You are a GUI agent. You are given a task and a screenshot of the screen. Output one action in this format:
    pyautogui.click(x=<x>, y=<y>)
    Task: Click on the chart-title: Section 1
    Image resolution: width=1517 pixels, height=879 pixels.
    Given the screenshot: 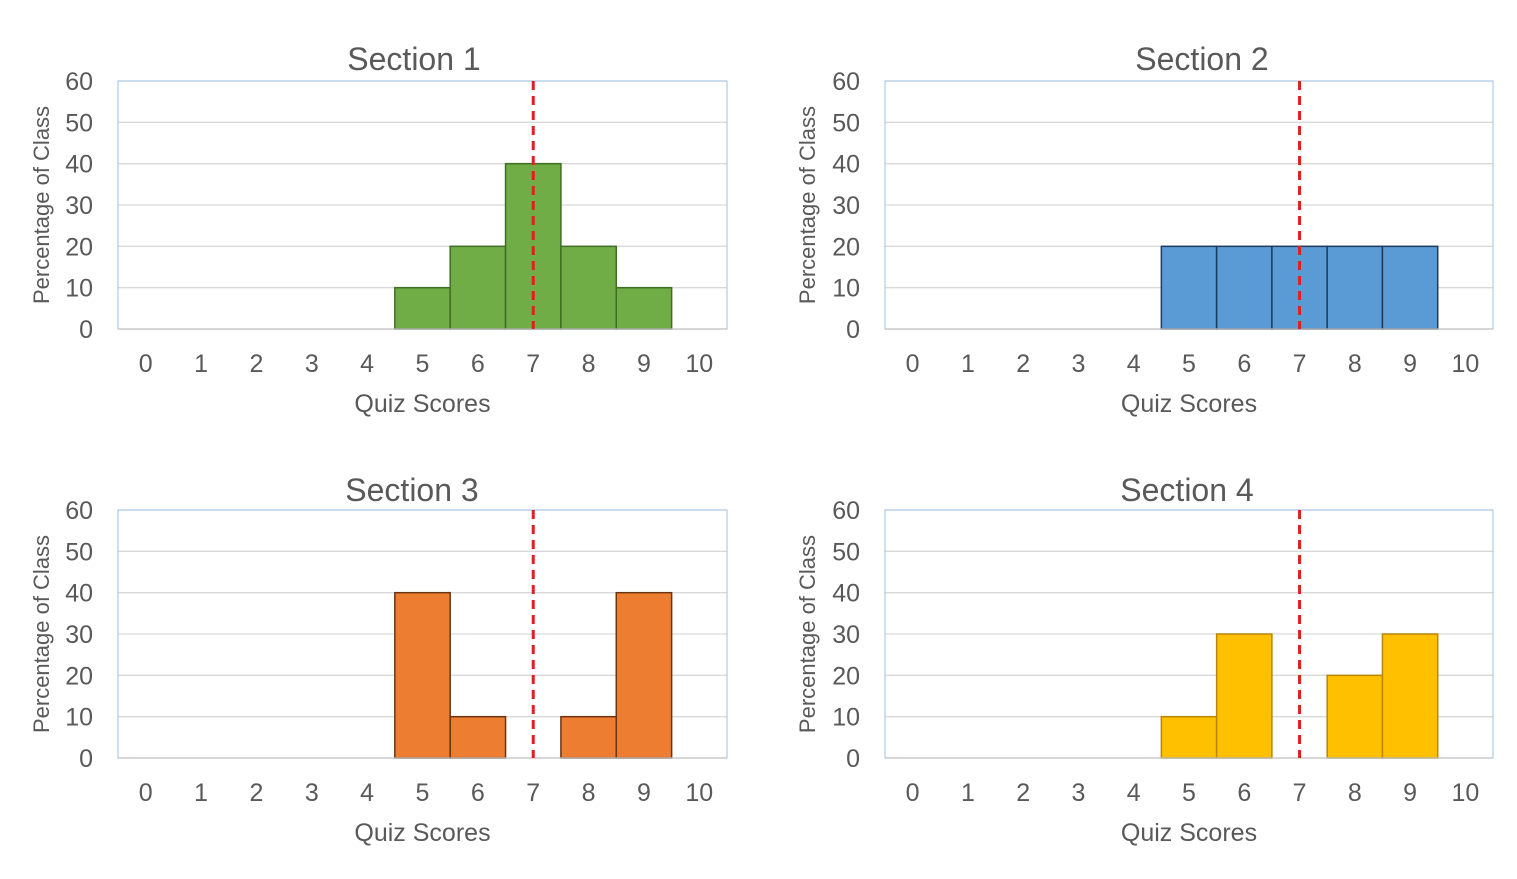 What is the action you would take?
    pyautogui.click(x=413, y=59)
    